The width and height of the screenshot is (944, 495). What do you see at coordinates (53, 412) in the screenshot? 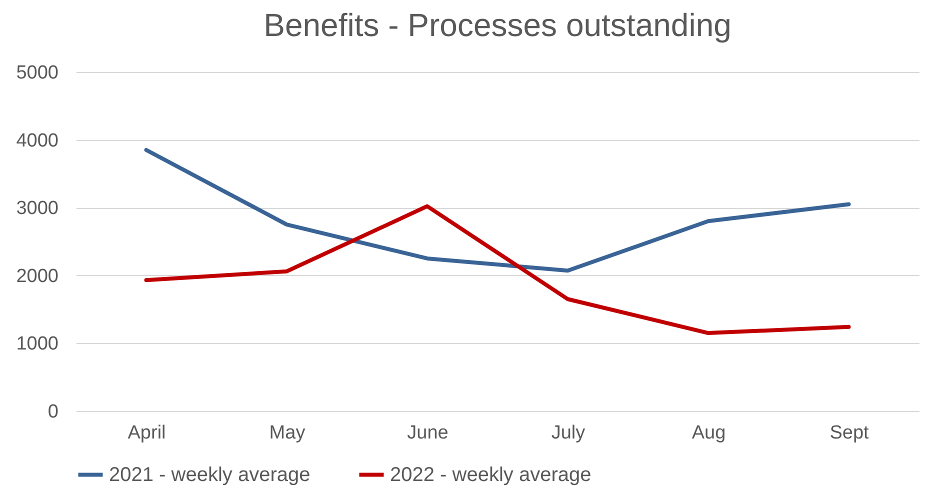
I see `y-tick-label: 0` at bounding box center [53, 412].